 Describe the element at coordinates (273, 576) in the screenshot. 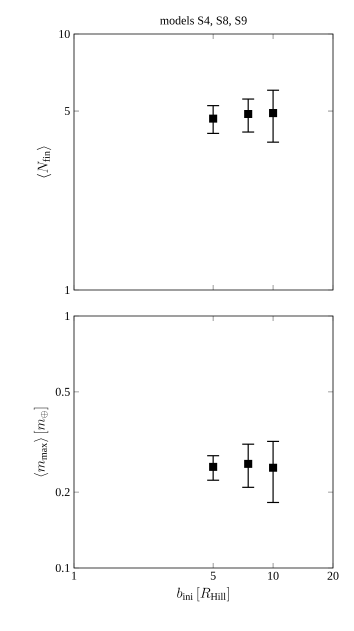

I see `x-tick-label: 10` at that location.